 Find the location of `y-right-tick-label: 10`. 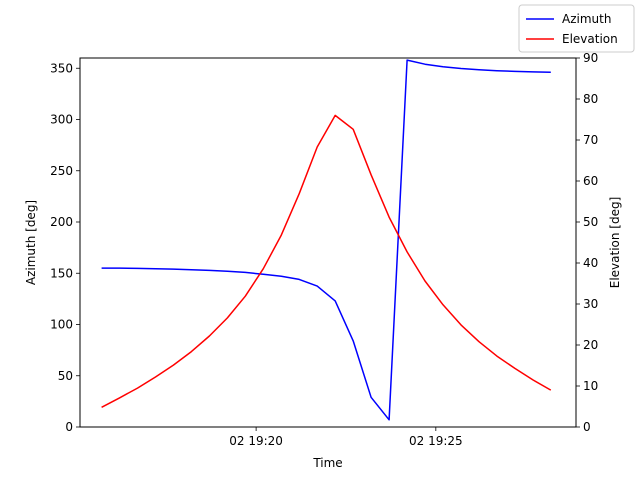

y-right-tick-label: 10 is located at coordinates (590, 386).